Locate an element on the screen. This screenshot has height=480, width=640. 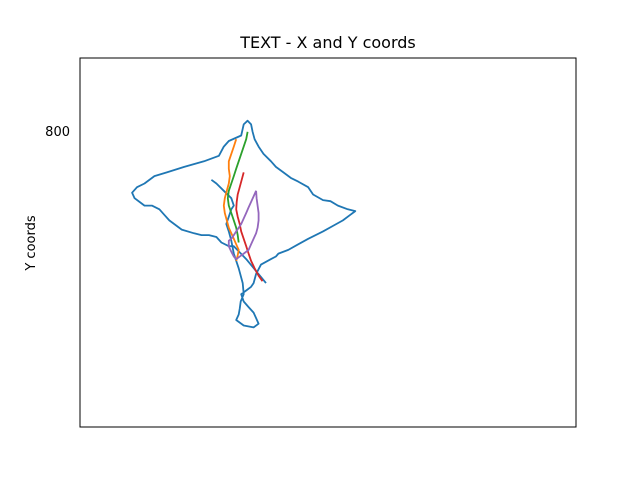
y-ticks: 800 is located at coordinates (57, 132).